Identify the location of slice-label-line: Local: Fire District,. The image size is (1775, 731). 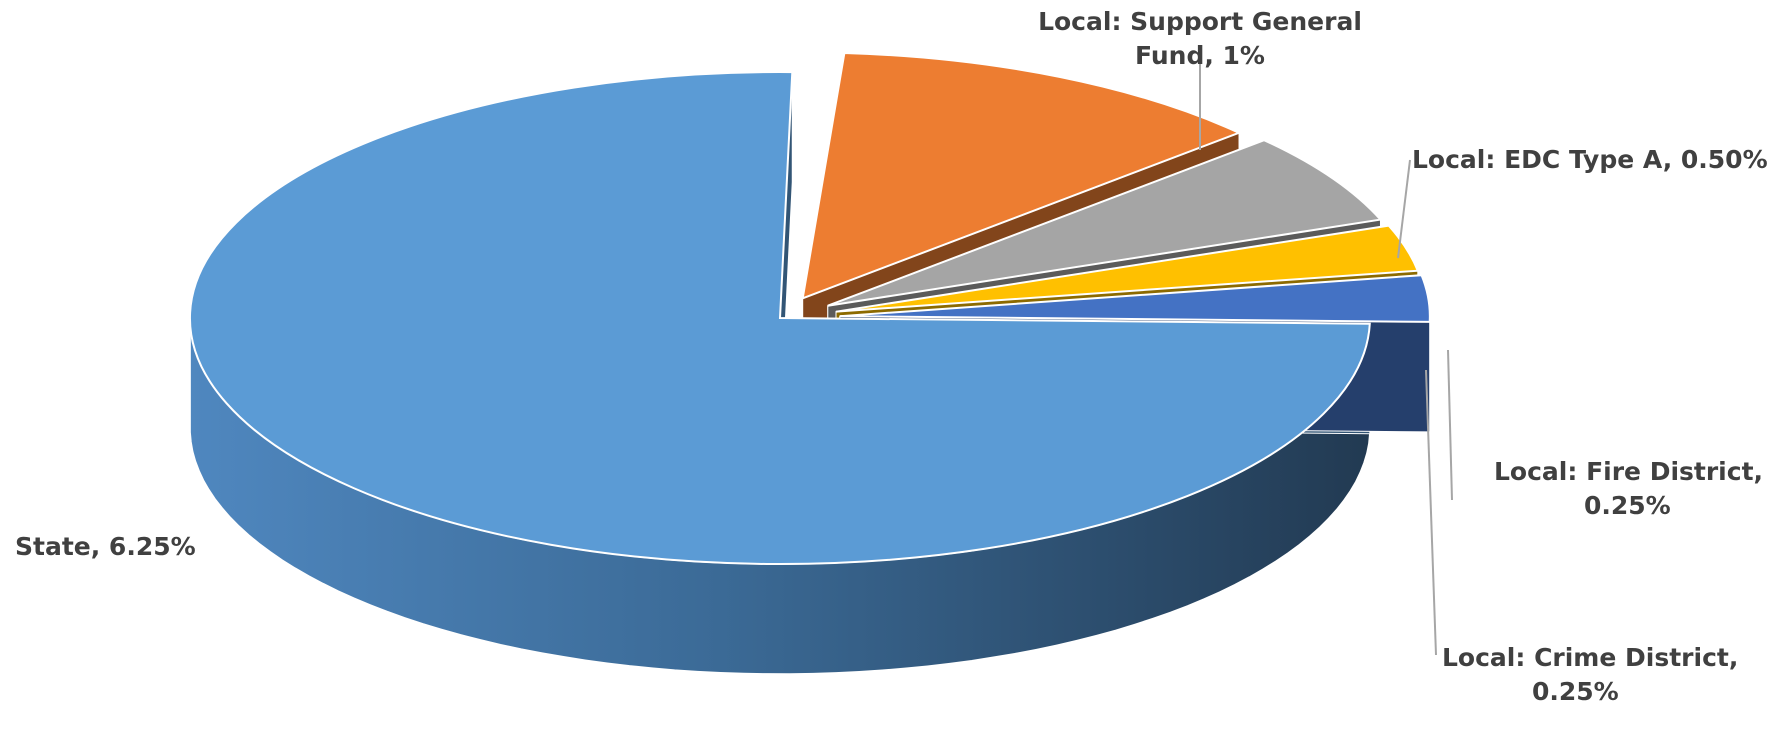
(1628, 471).